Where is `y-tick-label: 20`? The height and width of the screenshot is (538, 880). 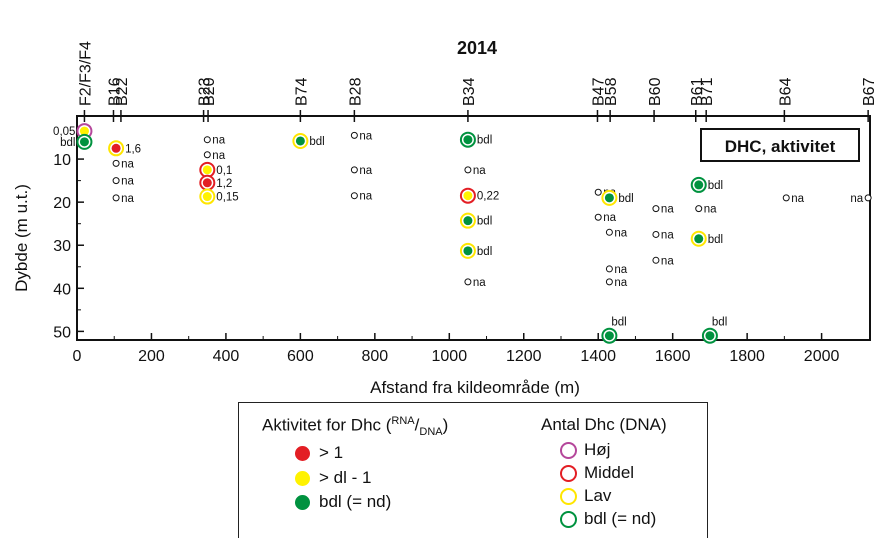 y-tick-label: 20 is located at coordinates (62, 203).